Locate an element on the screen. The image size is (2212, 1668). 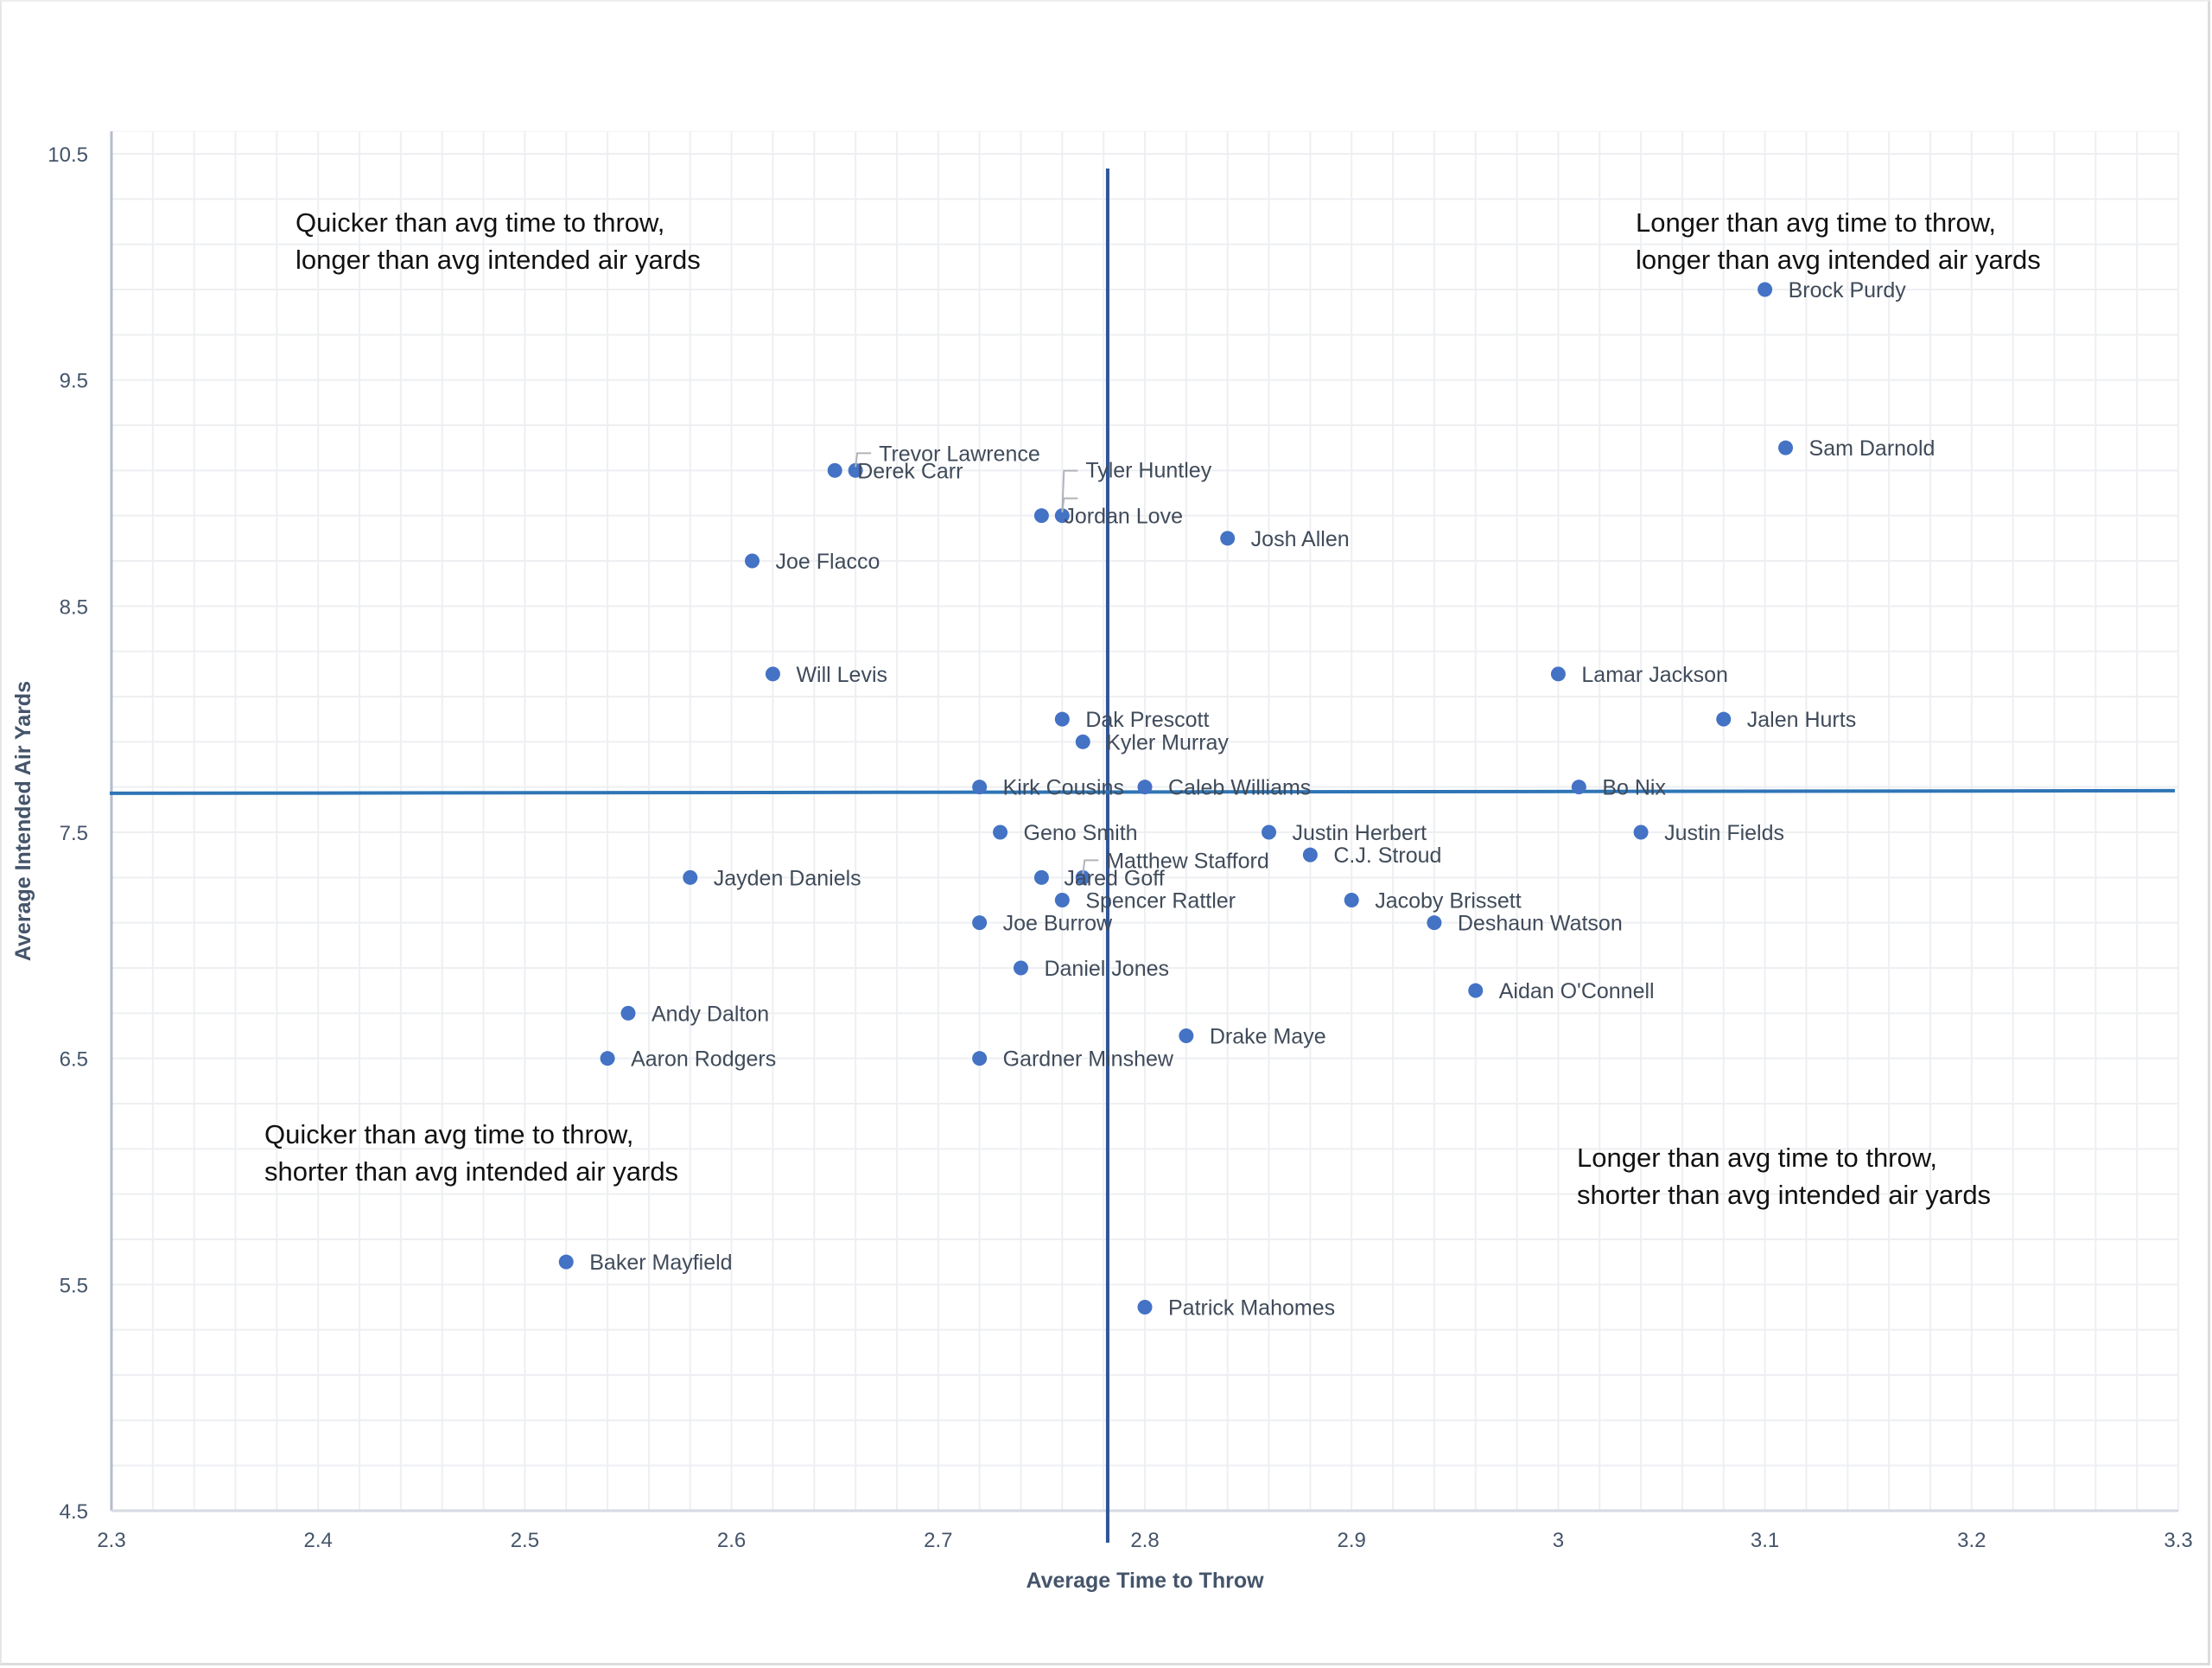
y-tick-label: 6.5 is located at coordinates (74, 1060).